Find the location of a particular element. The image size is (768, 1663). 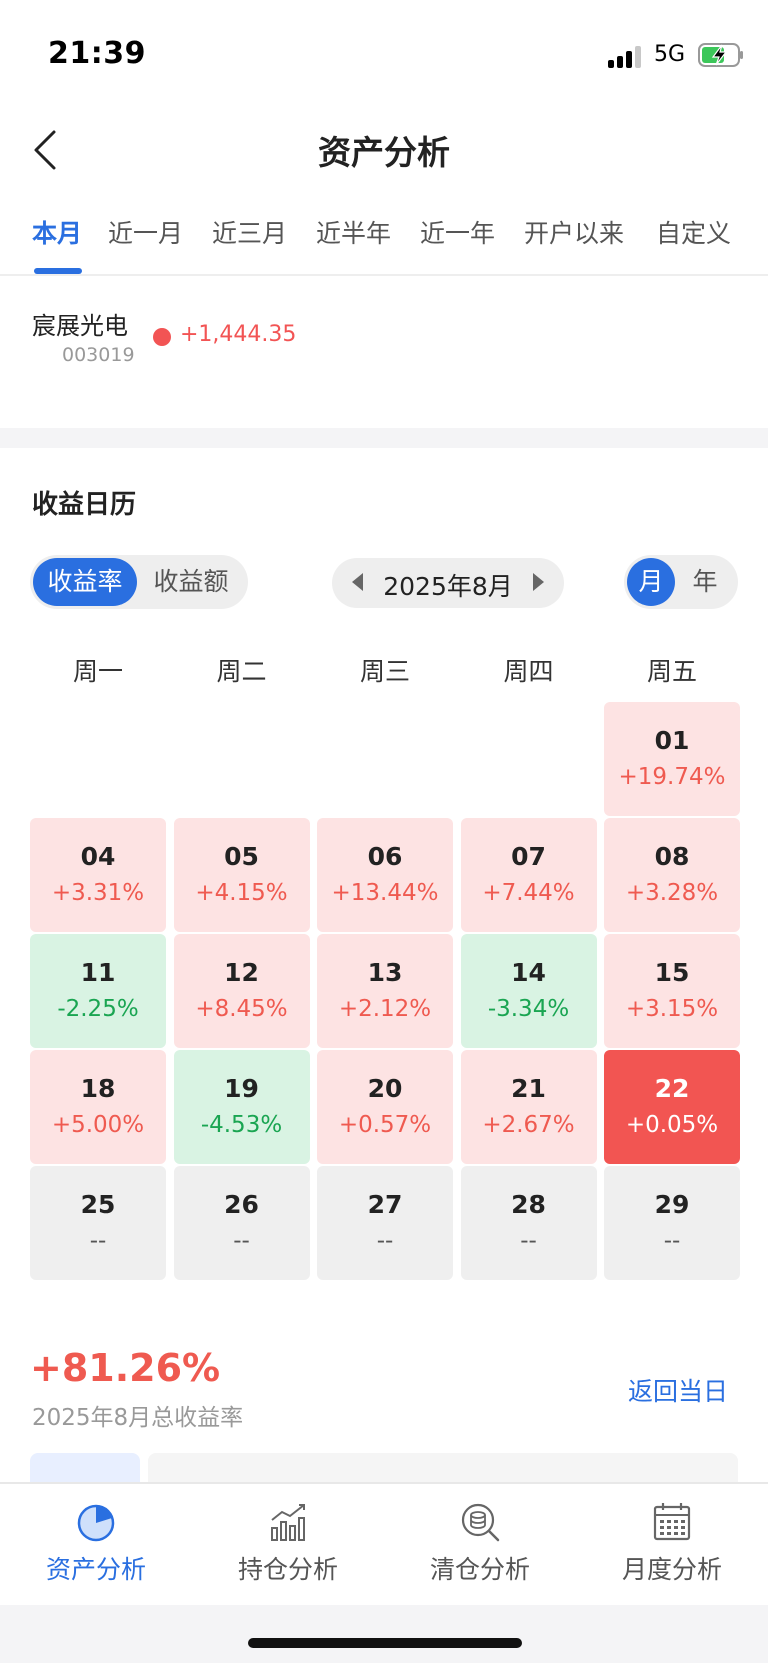

day-number: 01 is located at coordinates (672, 740).